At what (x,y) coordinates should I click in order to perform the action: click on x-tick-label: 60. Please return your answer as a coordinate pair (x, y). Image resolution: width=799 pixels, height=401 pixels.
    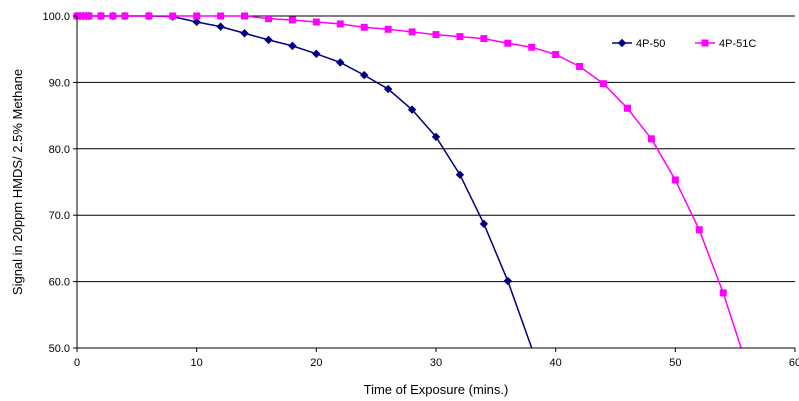
    Looking at the image, I should click on (794, 363).